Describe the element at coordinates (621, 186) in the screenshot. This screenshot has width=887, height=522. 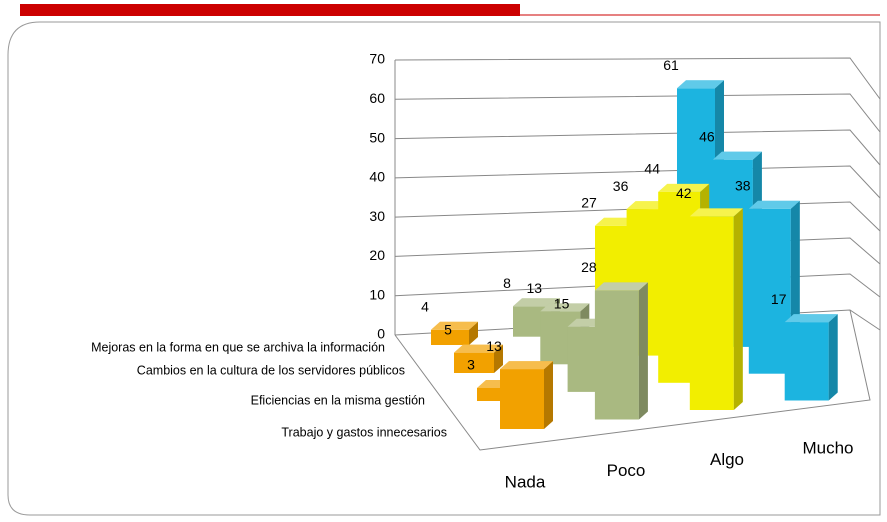
I see `data-label: 36` at that location.